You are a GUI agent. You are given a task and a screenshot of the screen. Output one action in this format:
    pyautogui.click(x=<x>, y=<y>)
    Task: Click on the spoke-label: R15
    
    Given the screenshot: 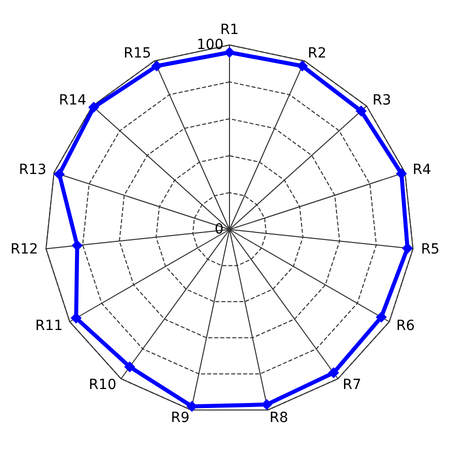 What is the action you would take?
    pyautogui.click(x=138, y=54)
    